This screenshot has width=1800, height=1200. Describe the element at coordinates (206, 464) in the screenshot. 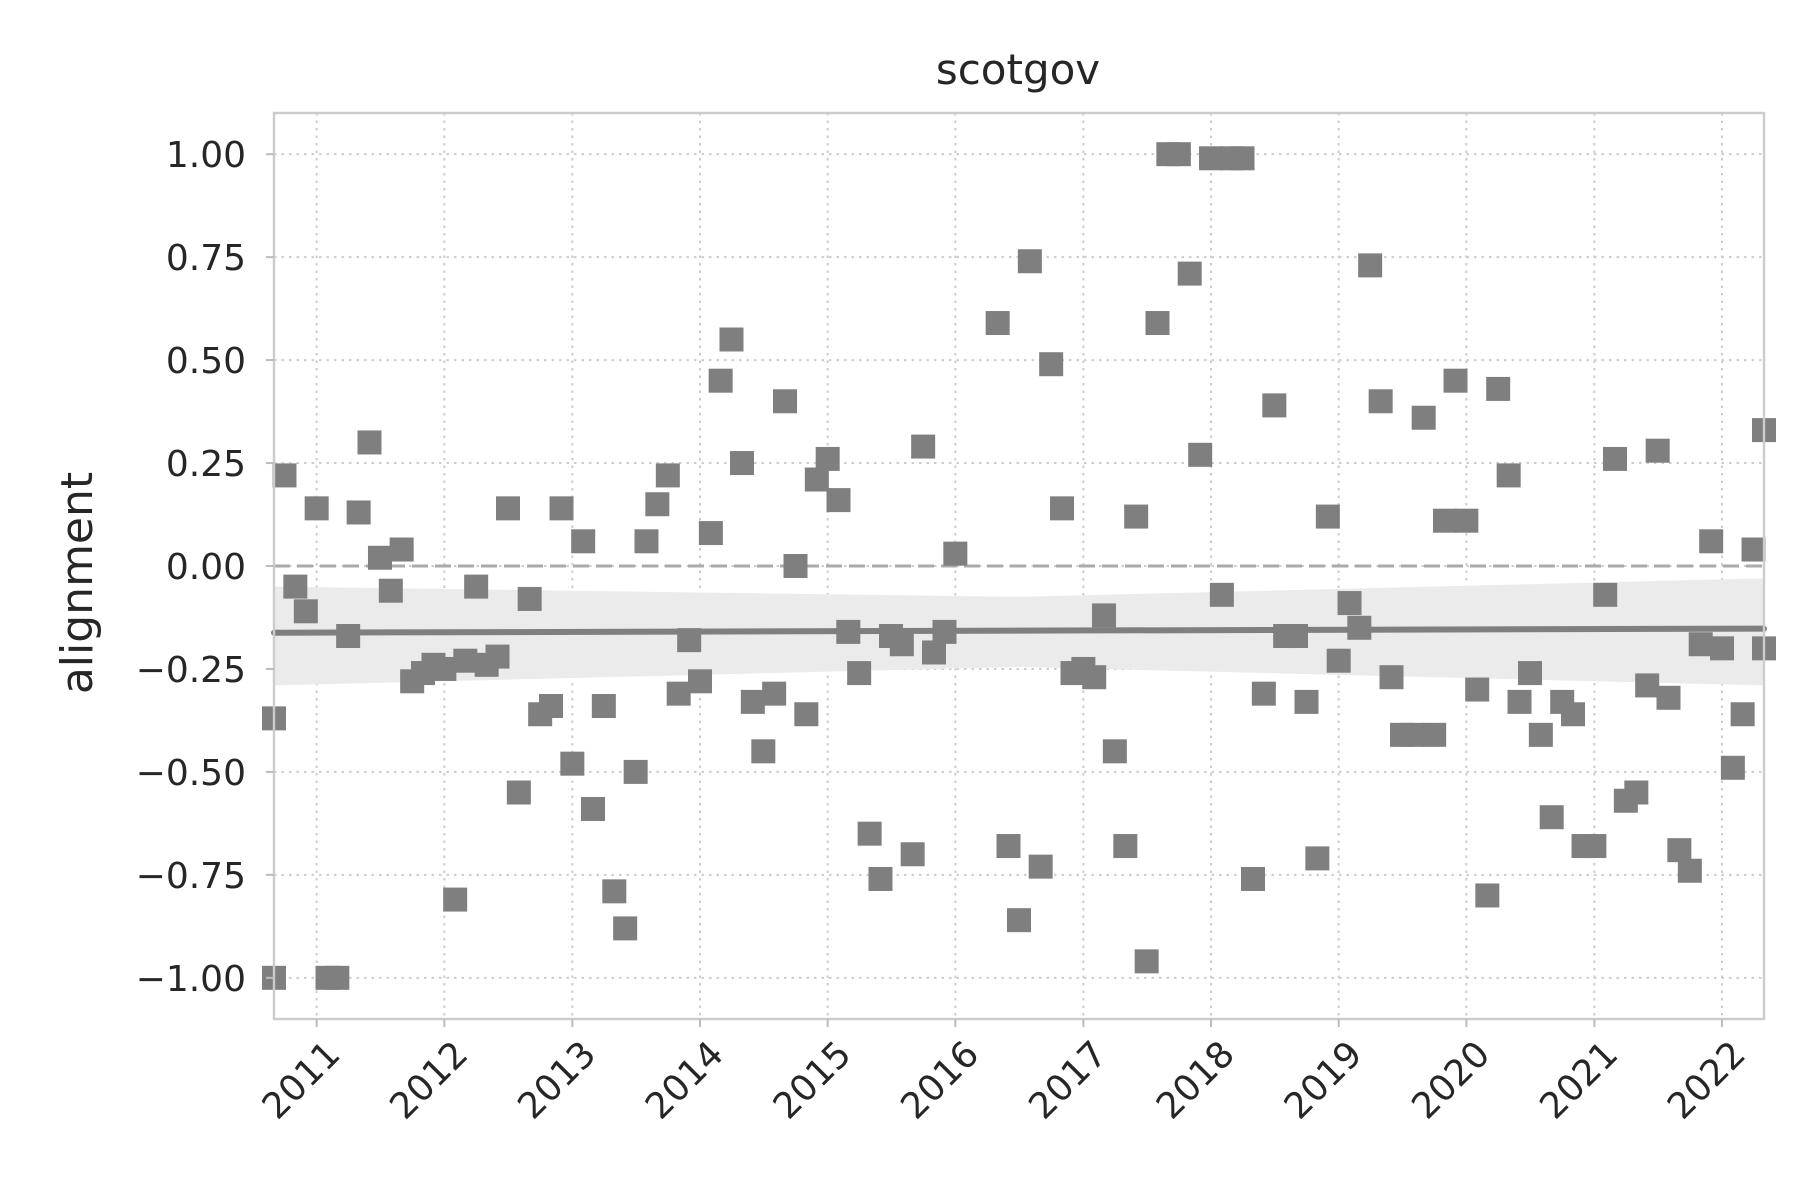

I see `y-tick-label: 0.25` at that location.